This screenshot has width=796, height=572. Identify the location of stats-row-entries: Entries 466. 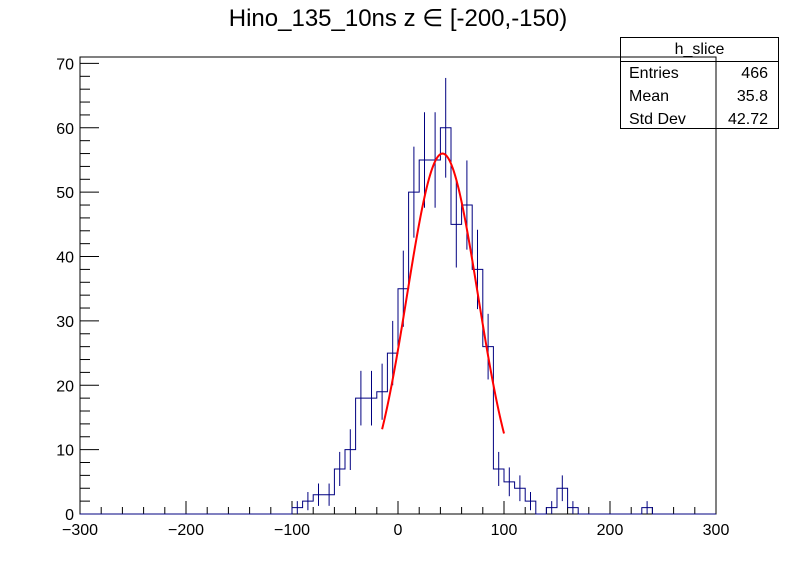
(699, 73).